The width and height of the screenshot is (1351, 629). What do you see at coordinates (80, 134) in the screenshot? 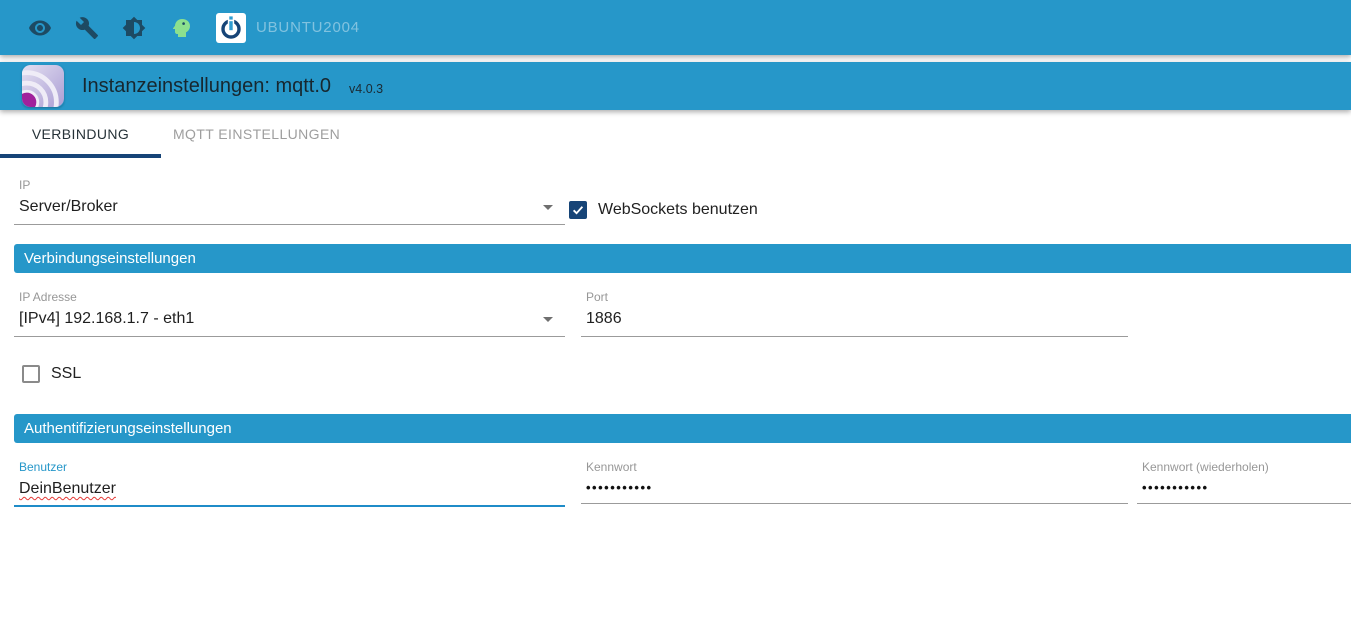
I see `tab-verbindung: VERBINDUNG` at bounding box center [80, 134].